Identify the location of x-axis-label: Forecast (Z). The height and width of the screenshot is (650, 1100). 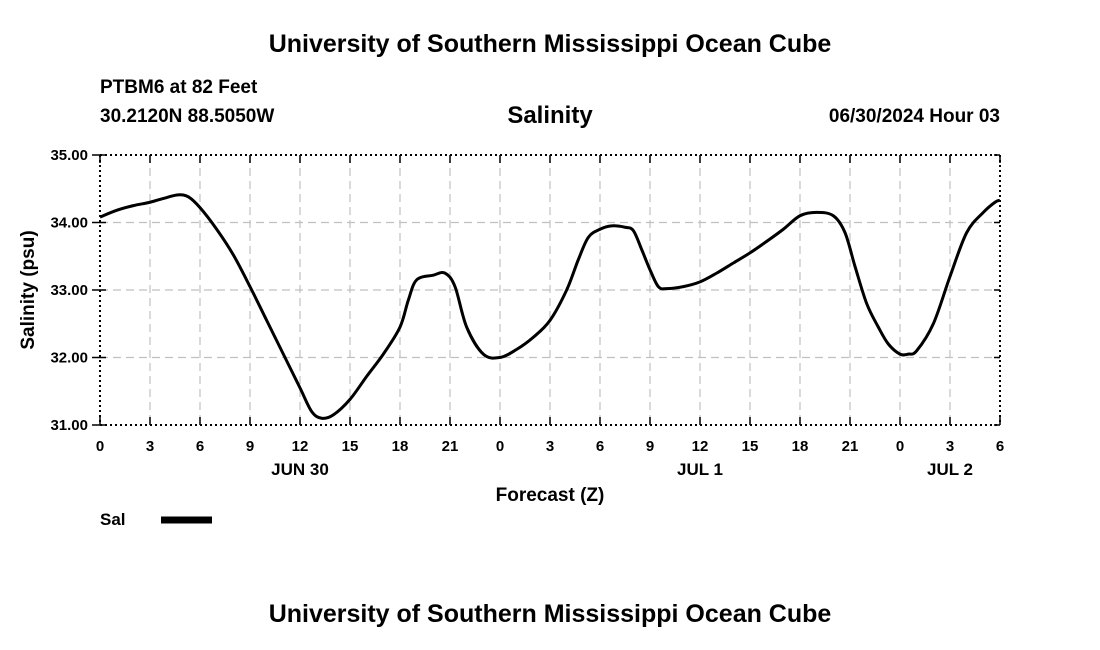
(550, 495).